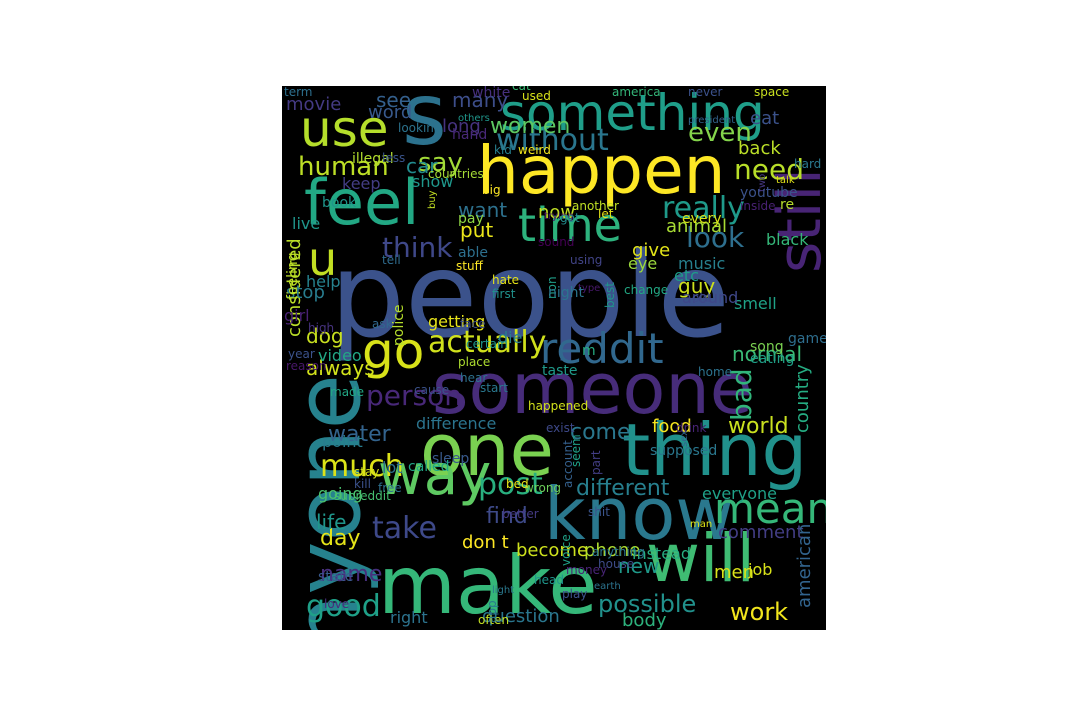  What do you see at coordinates (769, 169) in the screenshot?
I see `word-need: need` at bounding box center [769, 169].